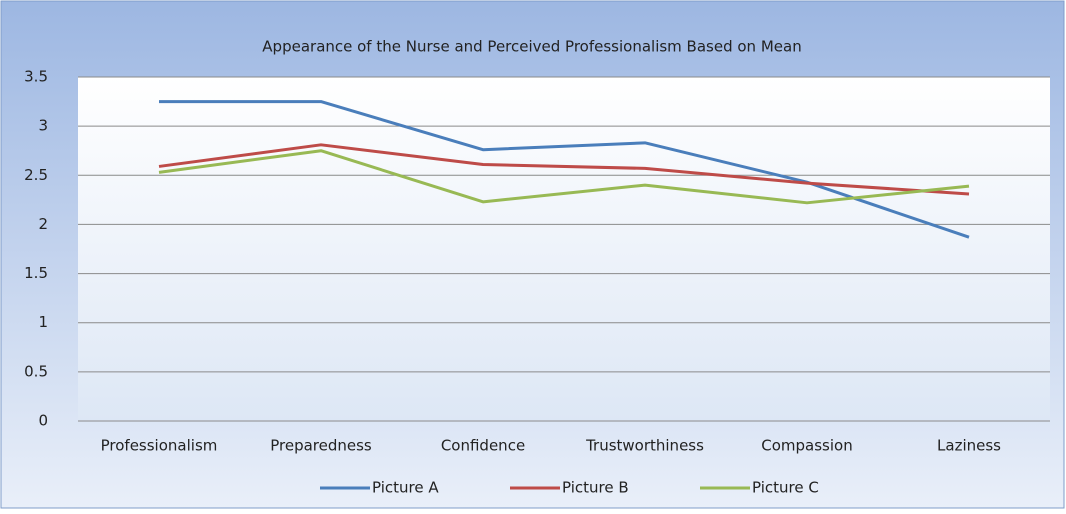  I want to click on legend-label: Picture C, so click(785, 488).